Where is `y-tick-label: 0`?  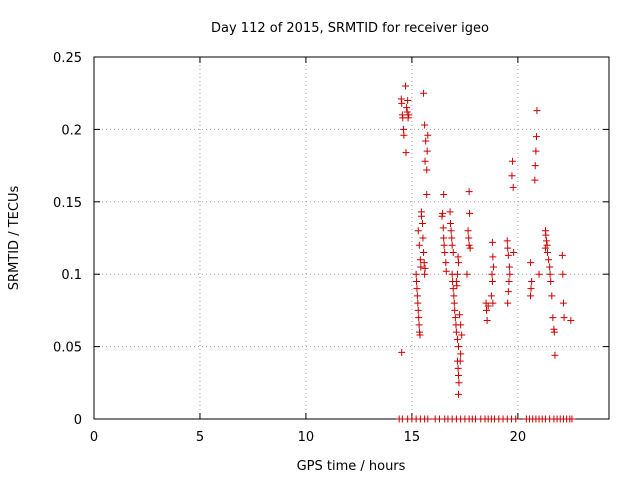
y-tick-label: 0 is located at coordinates (78, 420).